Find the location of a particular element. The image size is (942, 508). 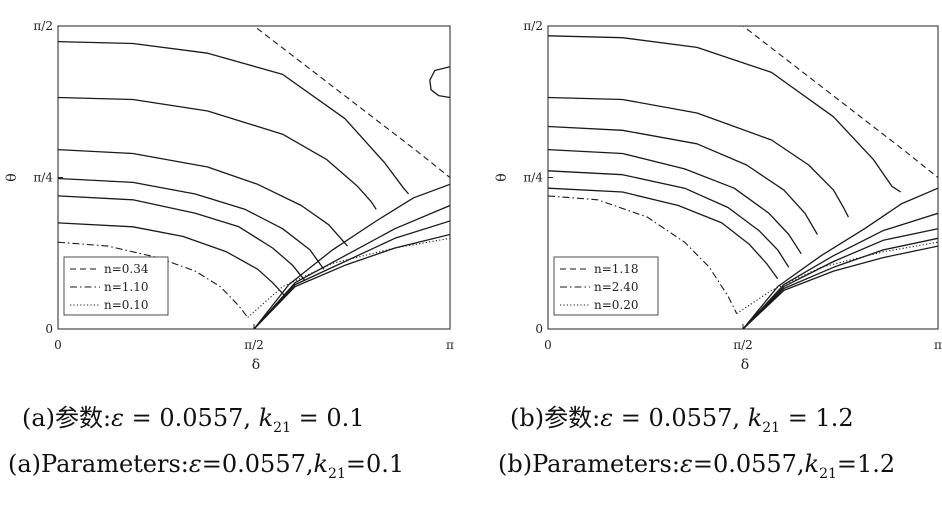

caption-b-cn-k: k is located at coordinates (755, 418).